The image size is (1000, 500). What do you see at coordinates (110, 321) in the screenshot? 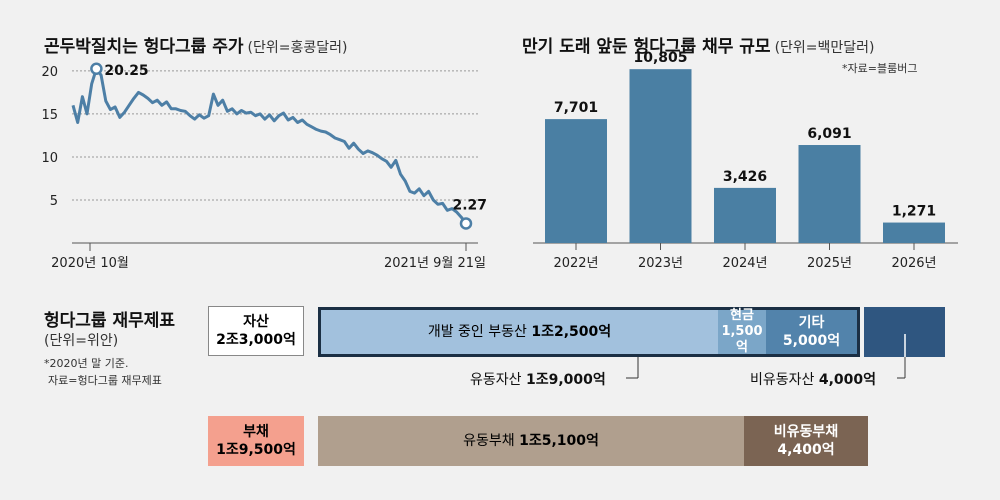
I see `balance-sheet-title: 헝다그룹 재무제표` at bounding box center [110, 321].